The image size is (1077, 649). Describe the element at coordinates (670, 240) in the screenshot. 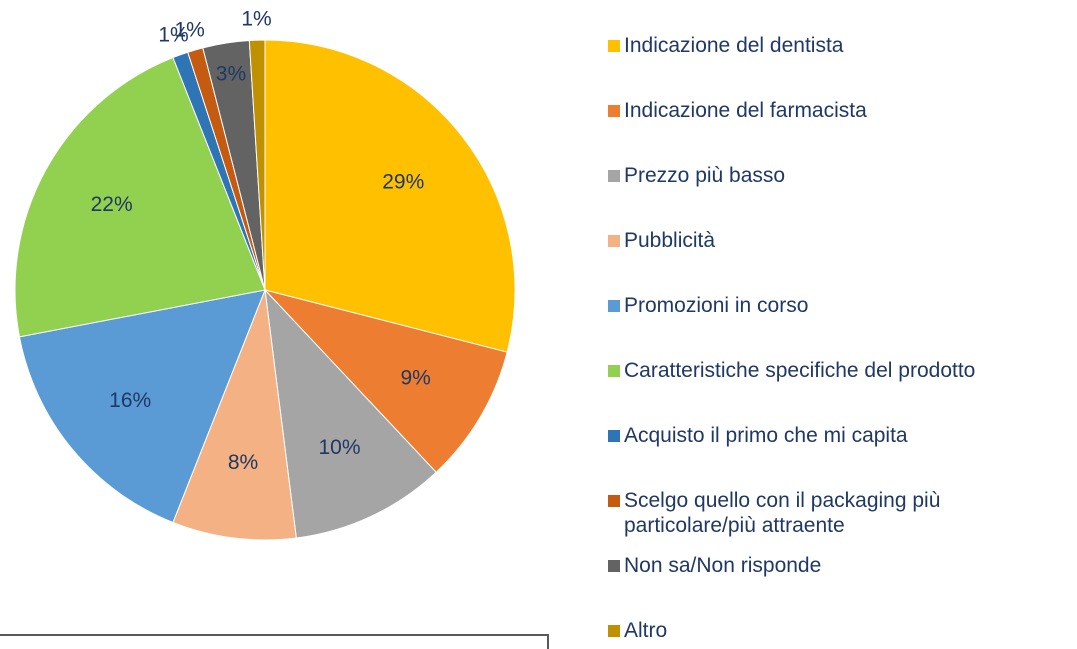

I see `legend-label: Pubblicità` at that location.